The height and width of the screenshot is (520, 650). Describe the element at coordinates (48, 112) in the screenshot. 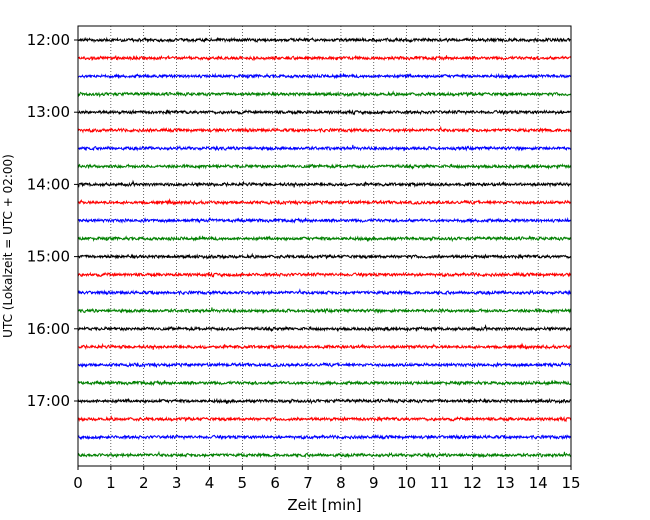

I see `y-tick-label: 13:00` at that location.